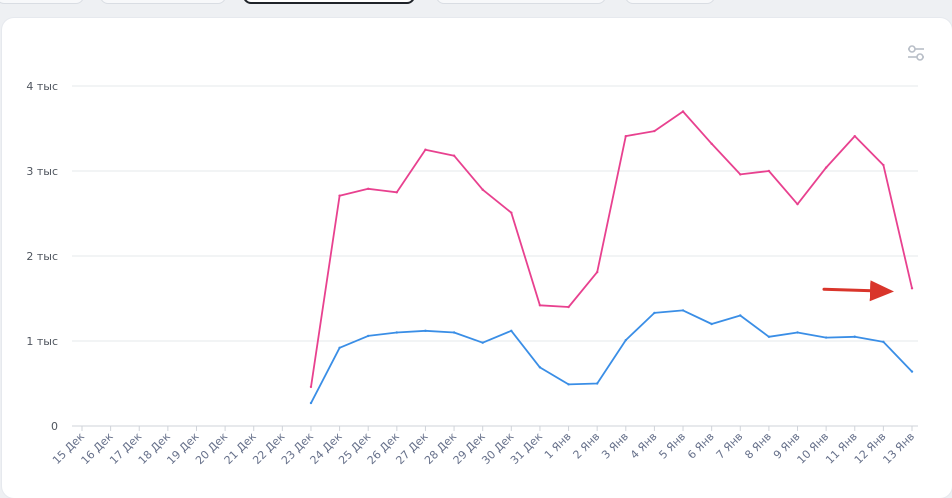 The height and width of the screenshot is (498, 952). What do you see at coordinates (42, 256) in the screenshot?
I see `y-tick-label: 2 тыс` at bounding box center [42, 256].